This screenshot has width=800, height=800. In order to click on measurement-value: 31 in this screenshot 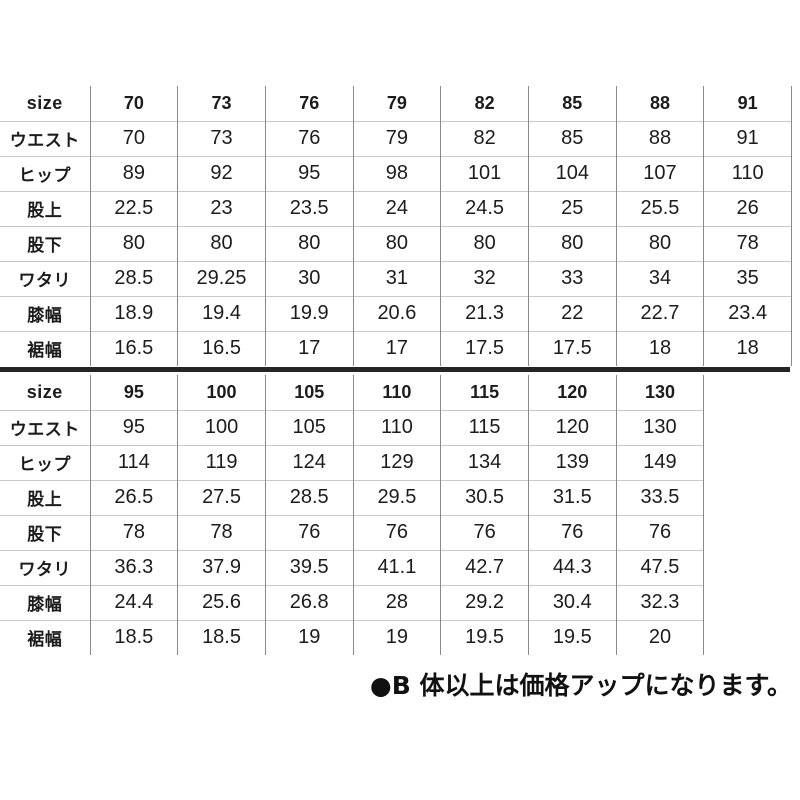, I will do `click(397, 278)`.